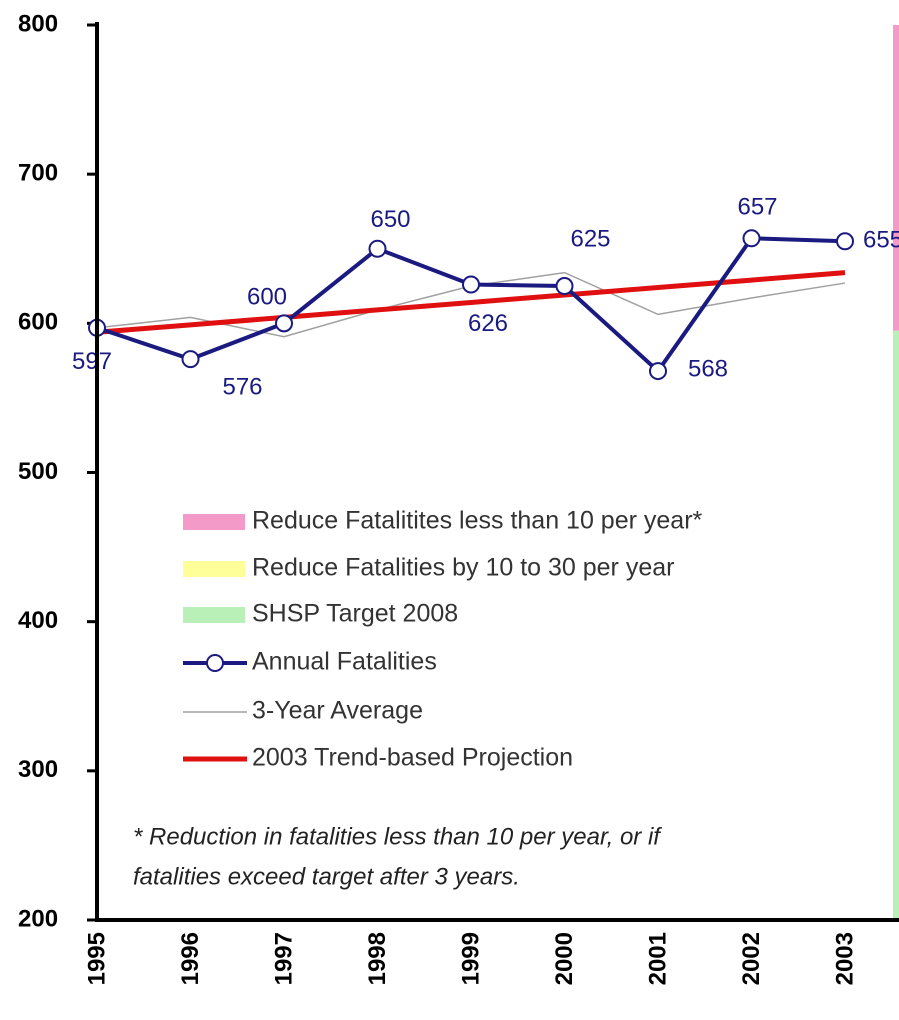 The image size is (899, 1020). I want to click on y-tick-label: 200, so click(38, 918).